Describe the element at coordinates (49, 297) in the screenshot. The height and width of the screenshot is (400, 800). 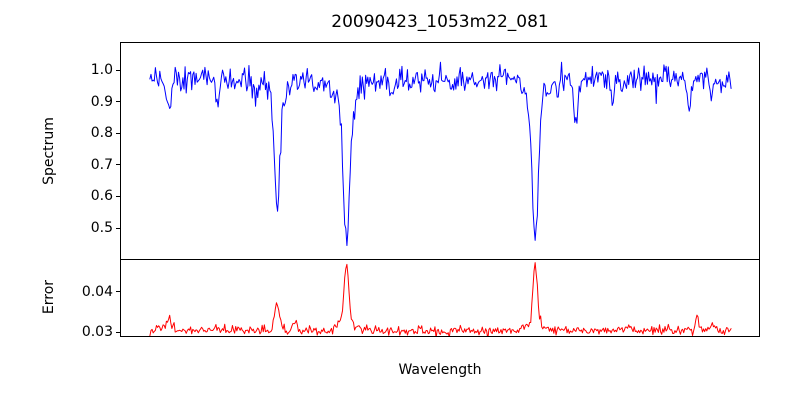
I see `error-y-axis-label: Error` at that location.